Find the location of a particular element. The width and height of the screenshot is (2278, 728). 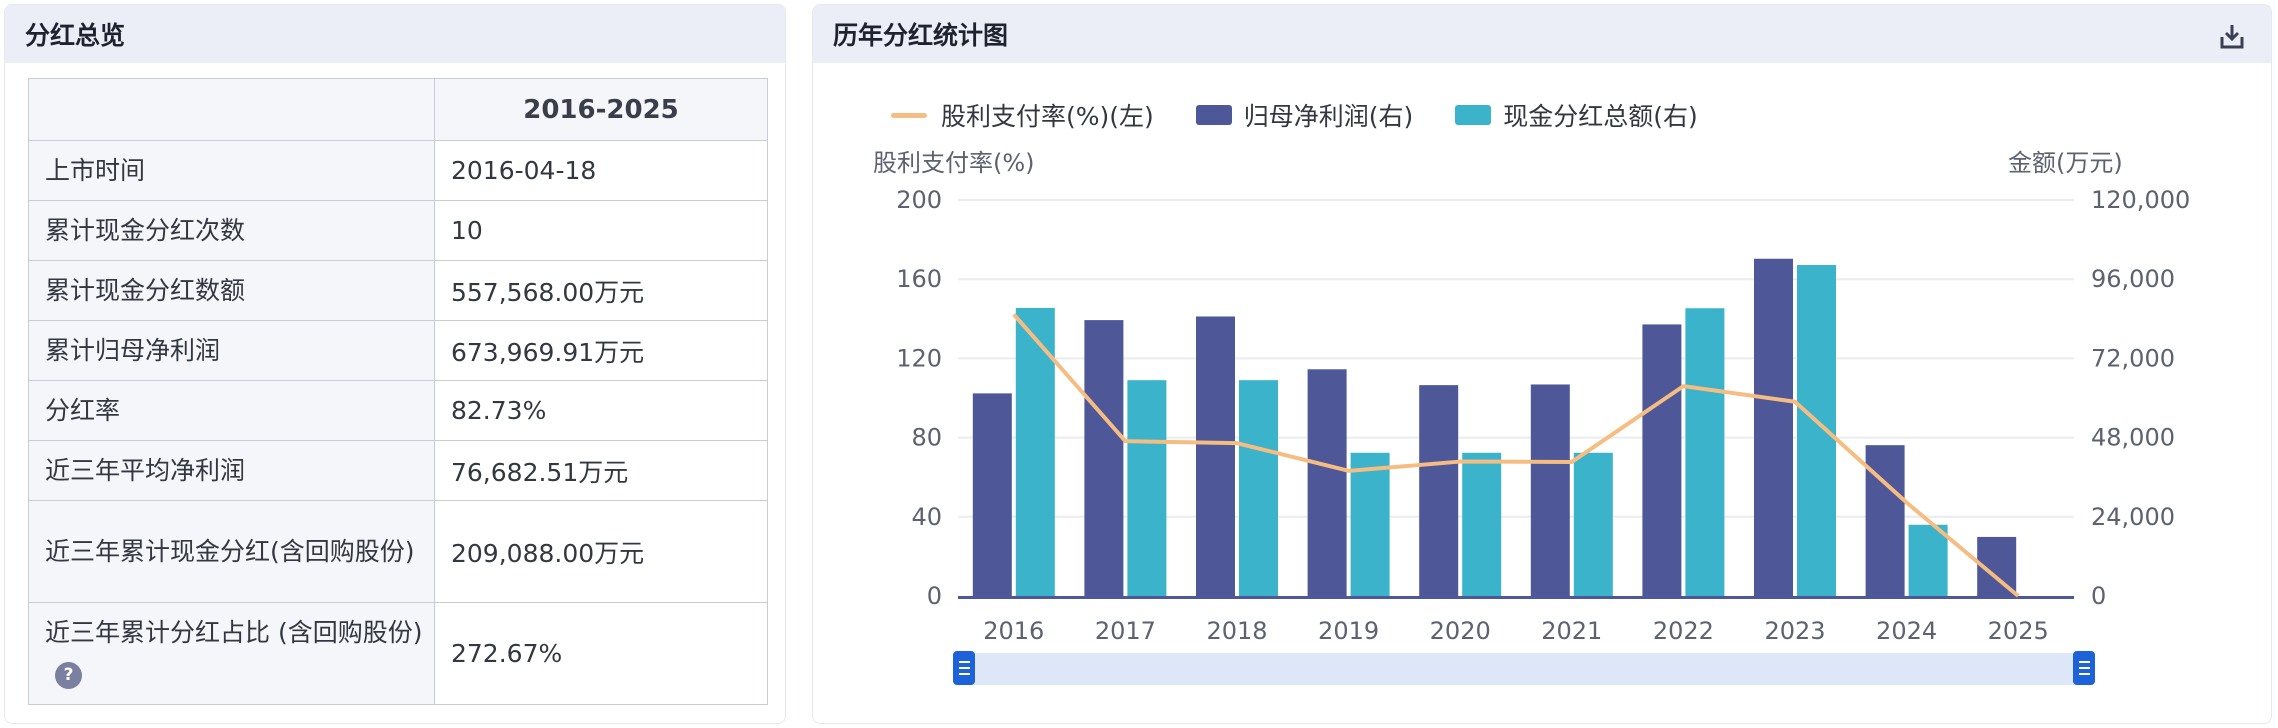

x-axis-tick-label: 2017 is located at coordinates (1125, 631).